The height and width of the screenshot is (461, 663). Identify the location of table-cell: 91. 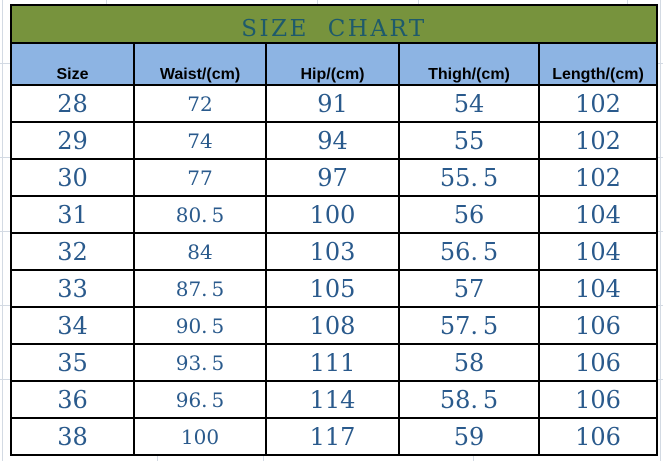
(332, 103).